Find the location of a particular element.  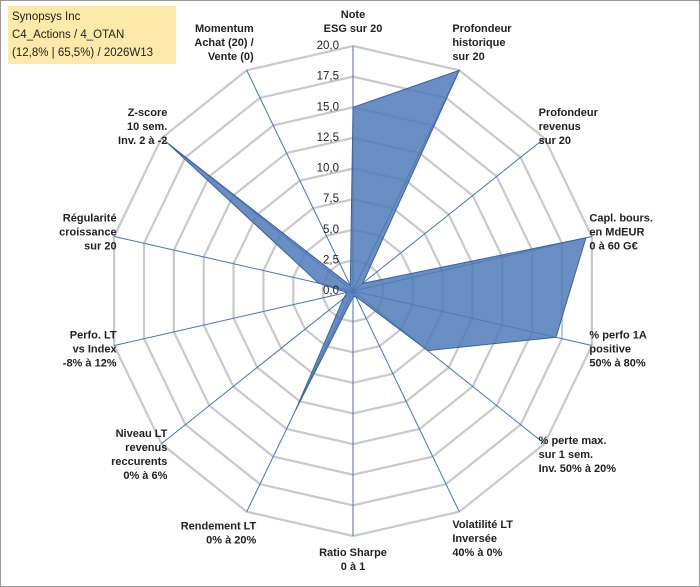

y-tick-label: 12,5 is located at coordinates (328, 138).